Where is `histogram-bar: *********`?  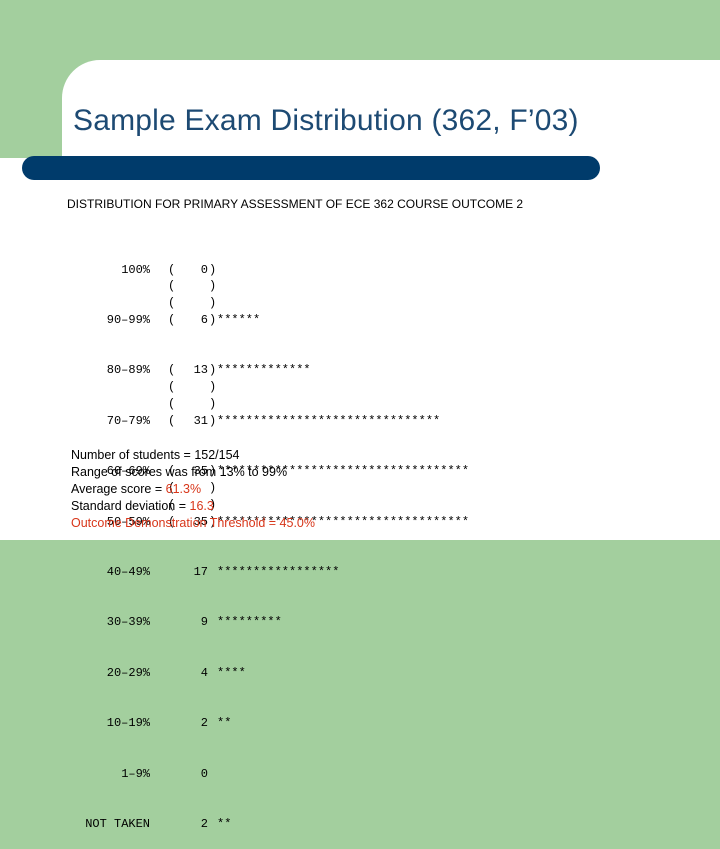 histogram-bar: ********* is located at coordinates (249, 622).